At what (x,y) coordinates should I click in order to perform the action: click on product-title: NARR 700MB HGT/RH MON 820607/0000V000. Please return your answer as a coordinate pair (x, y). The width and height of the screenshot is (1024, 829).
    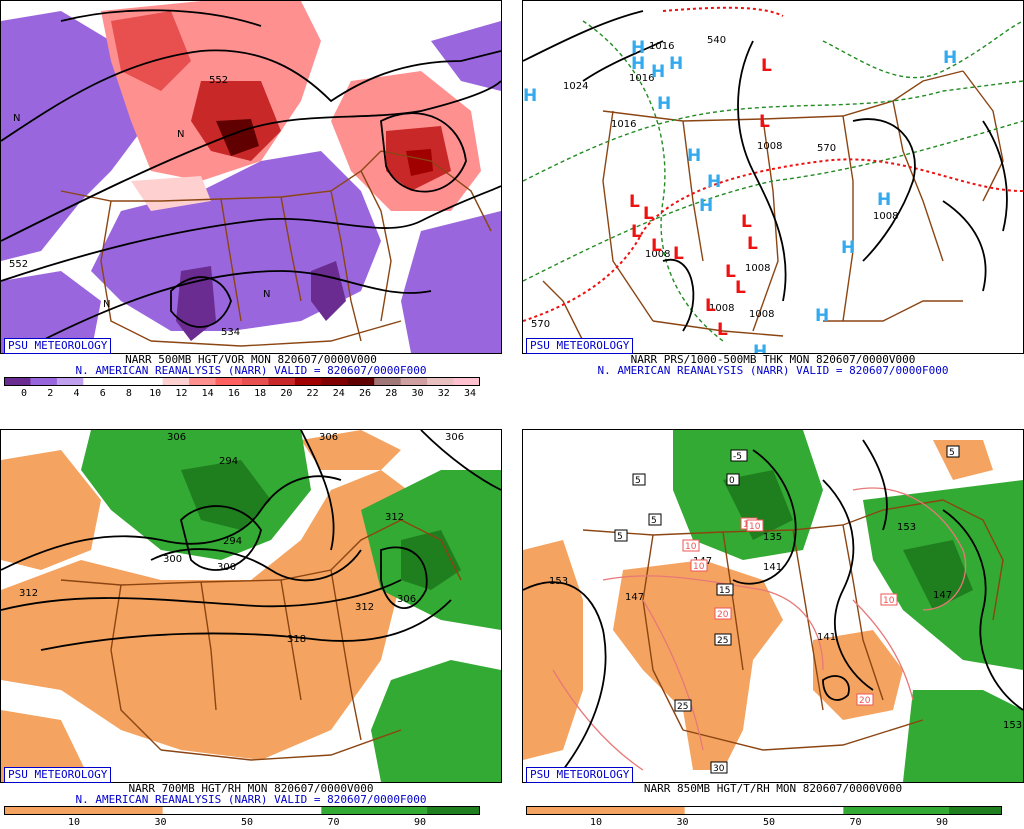
    Looking at the image, I should click on (251, 788).